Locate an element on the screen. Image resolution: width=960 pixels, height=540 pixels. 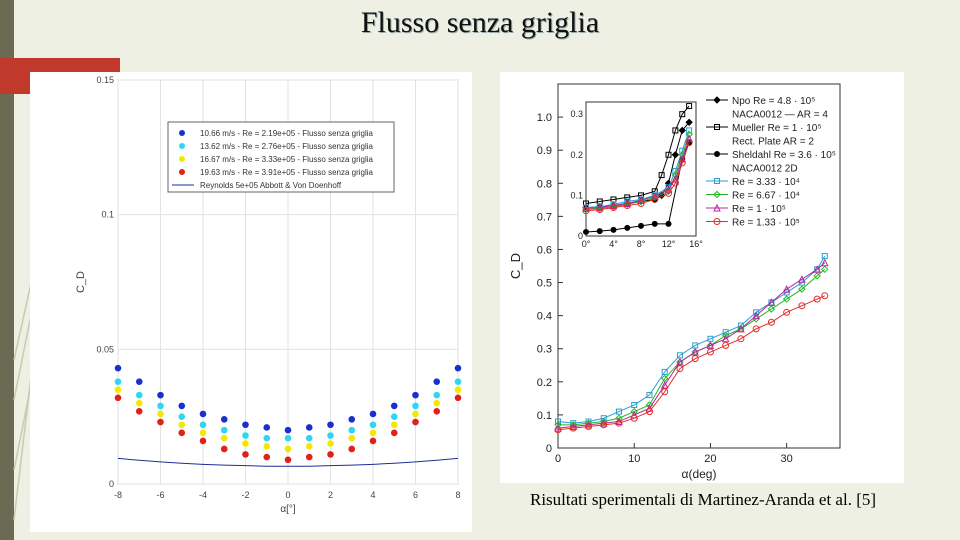
x-tick-label: 8 is located at coordinates (457, 495).